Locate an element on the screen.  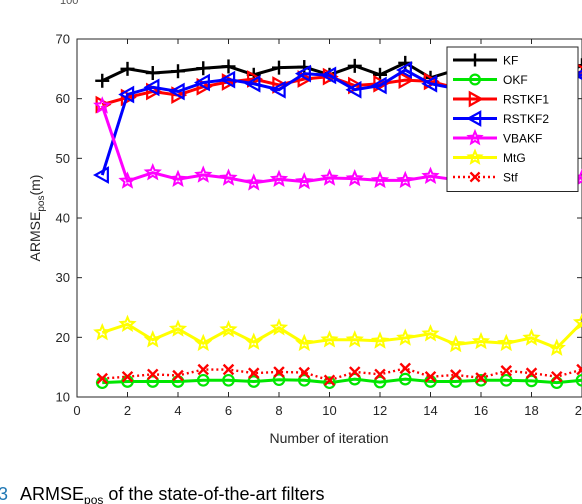
y-axis-label-unit: (m) is located at coordinates (35, 185).